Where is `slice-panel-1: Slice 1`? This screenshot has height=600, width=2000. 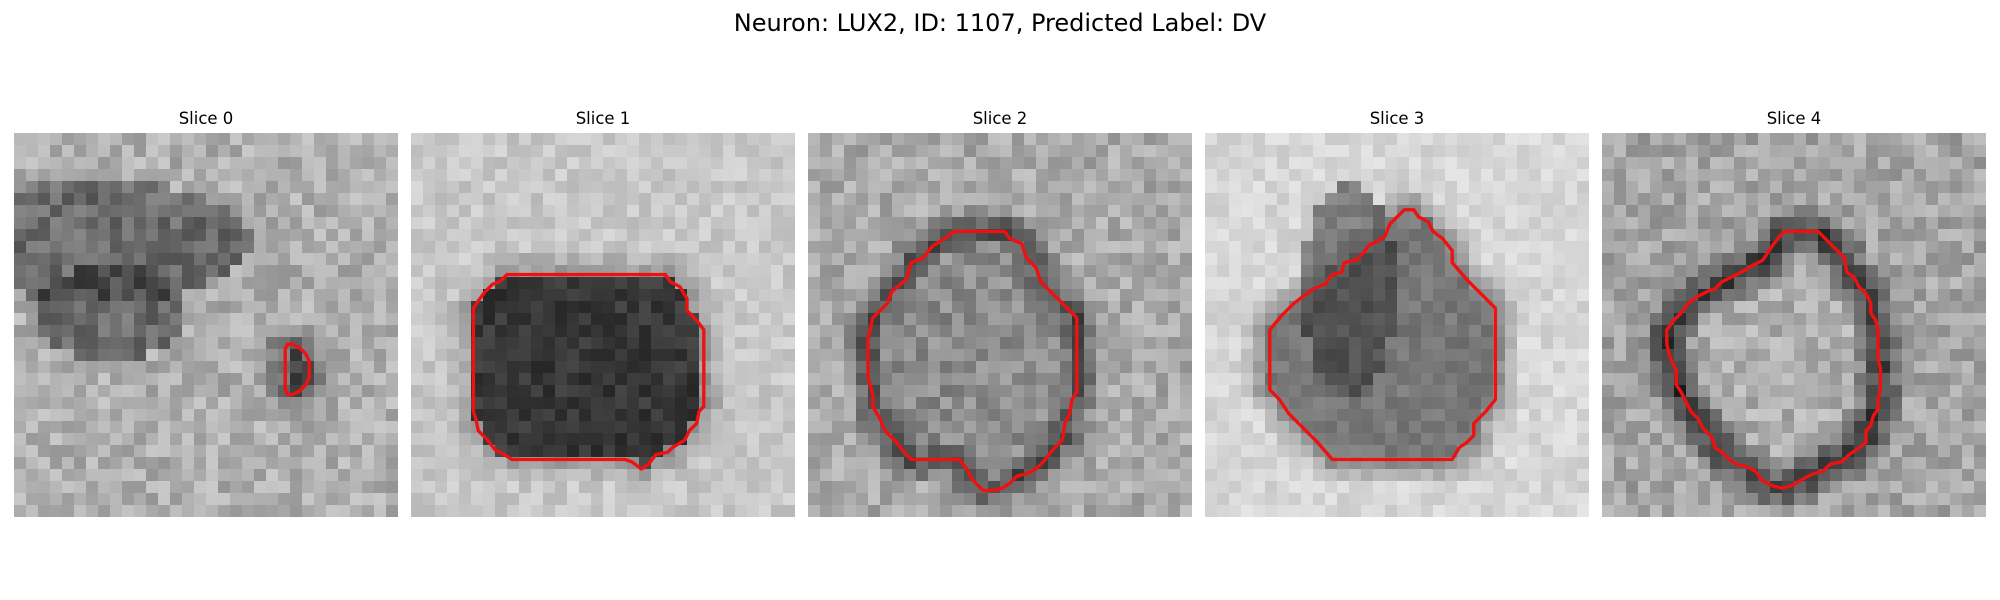 slice-panel-1: Slice 1 is located at coordinates (603, 312).